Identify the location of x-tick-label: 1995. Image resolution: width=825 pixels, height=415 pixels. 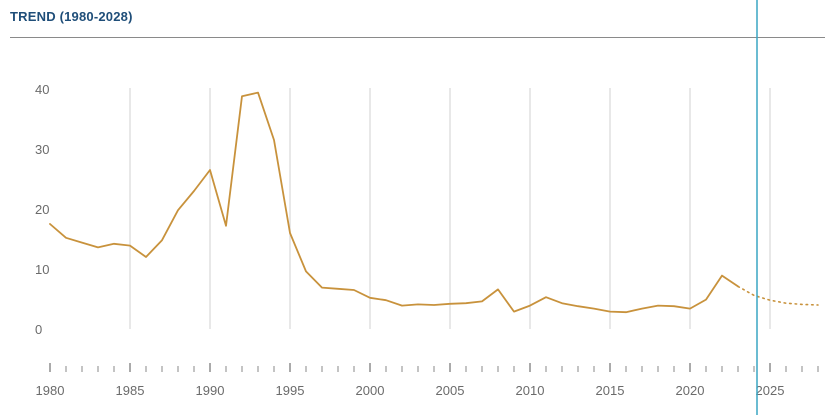
(290, 390).